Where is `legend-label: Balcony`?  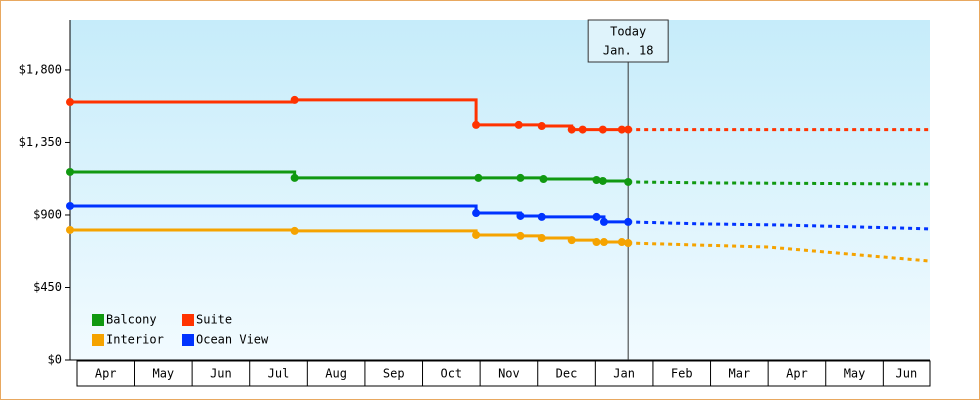
legend-label: Balcony is located at coordinates (131, 320).